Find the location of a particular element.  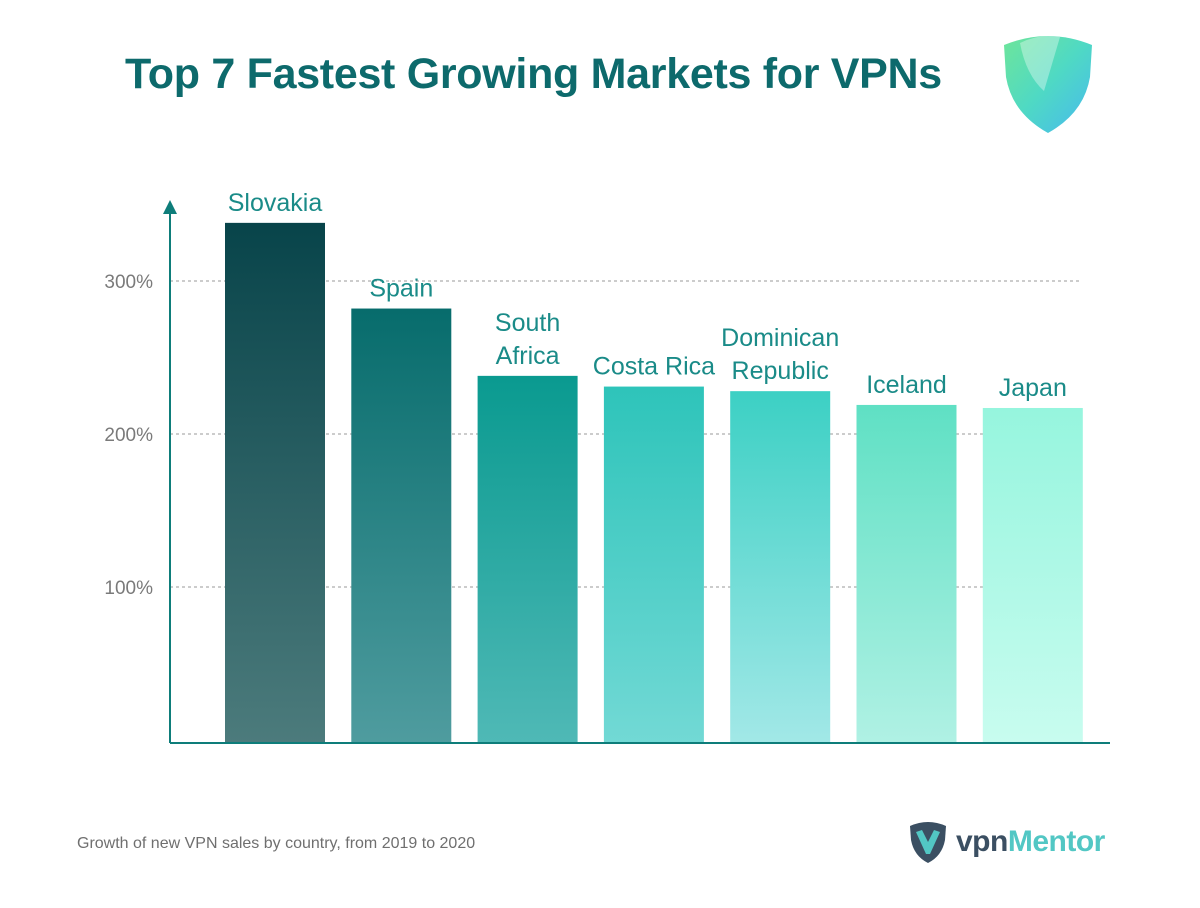

category-label: Iceland is located at coordinates (906, 385).